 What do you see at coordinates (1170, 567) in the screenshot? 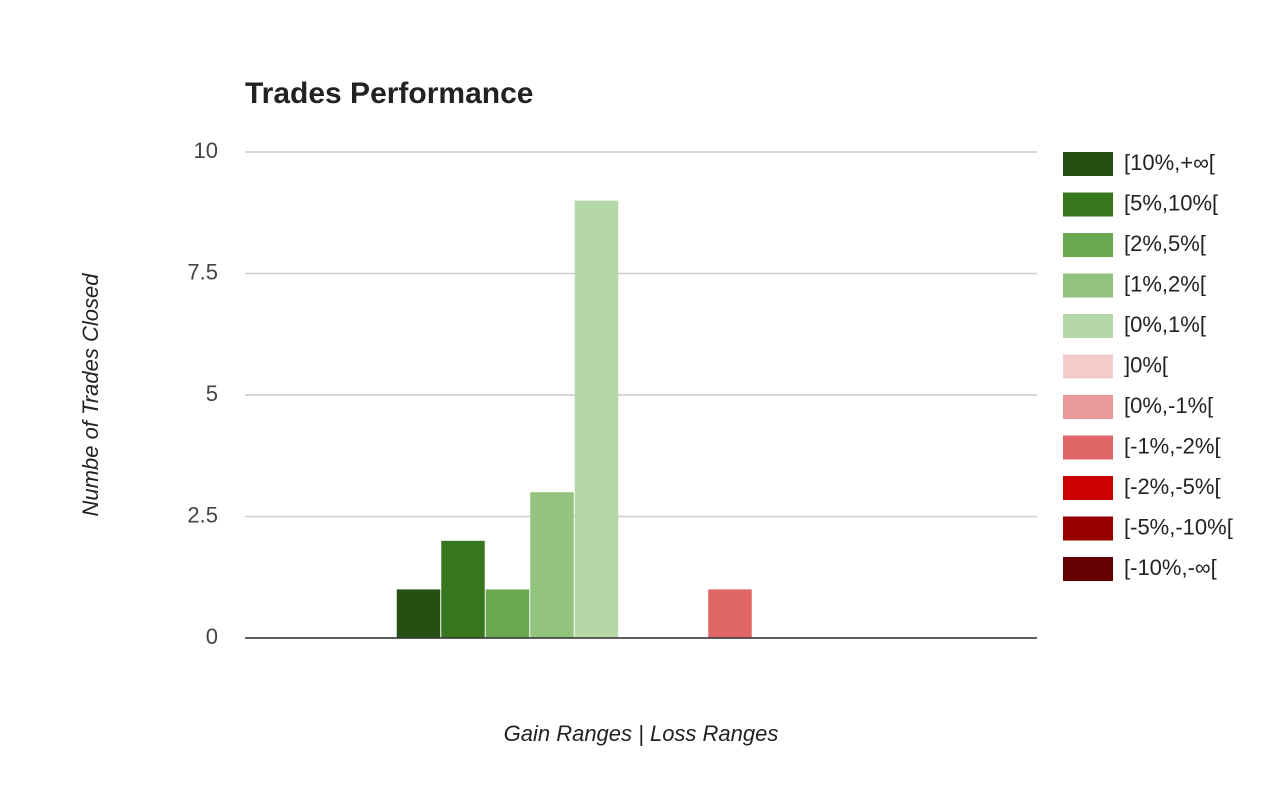
I see `legend-label: [-10%,-∞[` at bounding box center [1170, 567].